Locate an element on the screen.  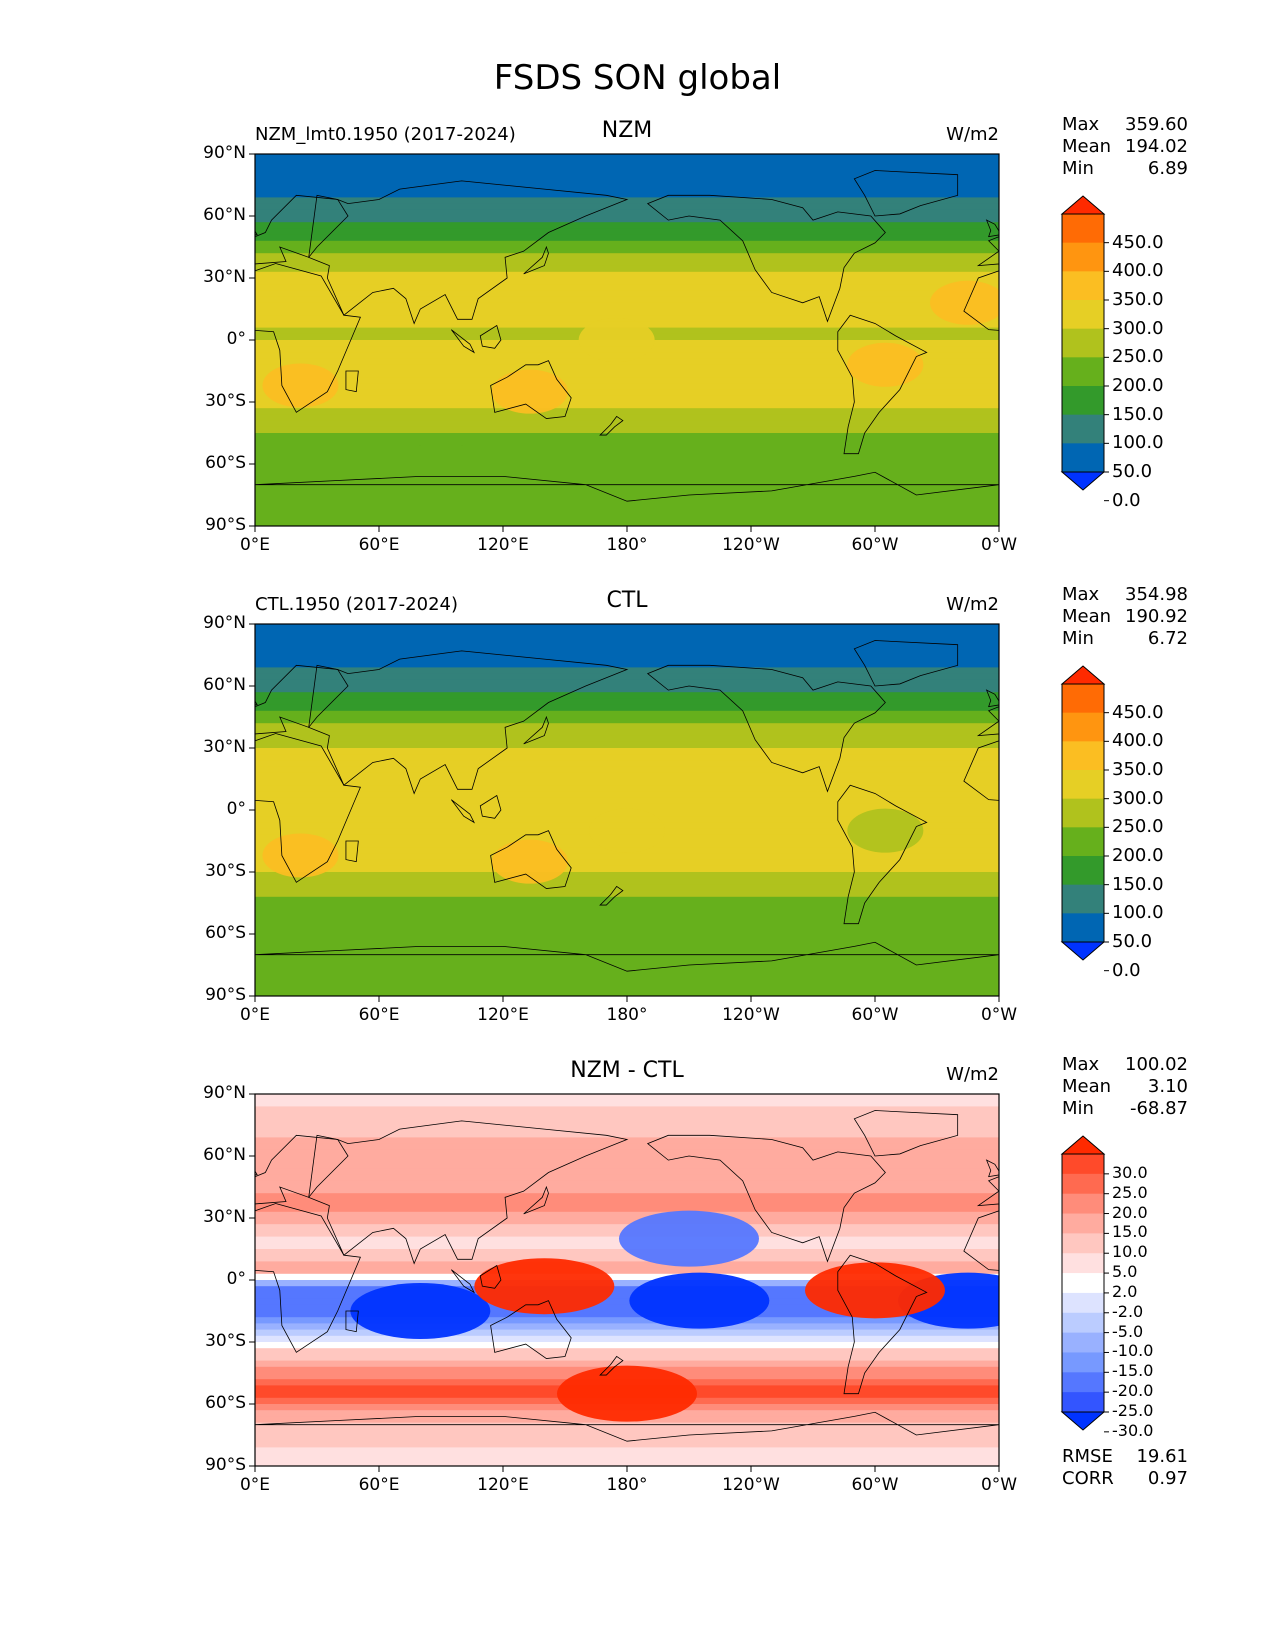
lat-tick-label: 60°N is located at coordinates (224, 1155).